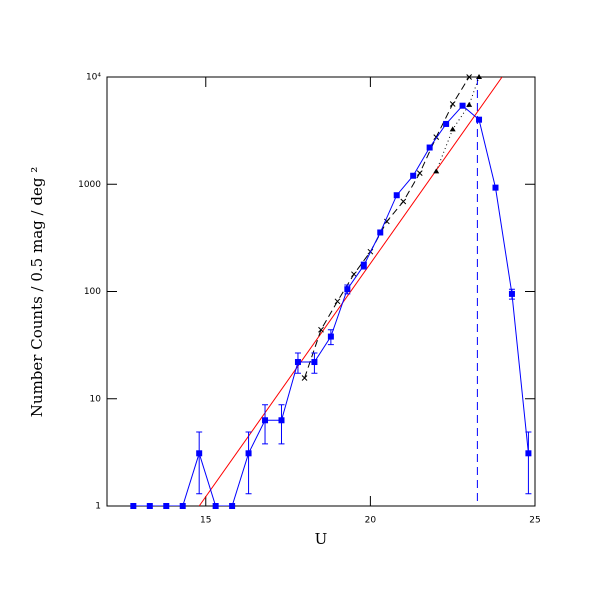 This screenshot has height=615, width=611. I want to click on x-tick-label: 20, so click(371, 521).